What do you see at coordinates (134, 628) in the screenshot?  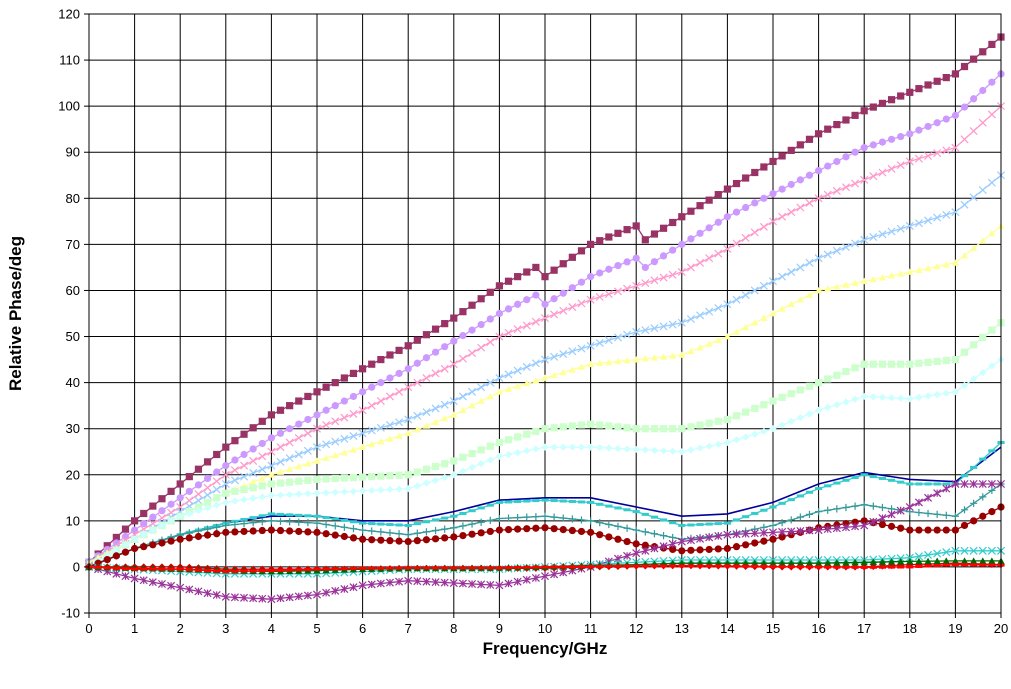 I see `x-tick-label: 1` at bounding box center [134, 628].